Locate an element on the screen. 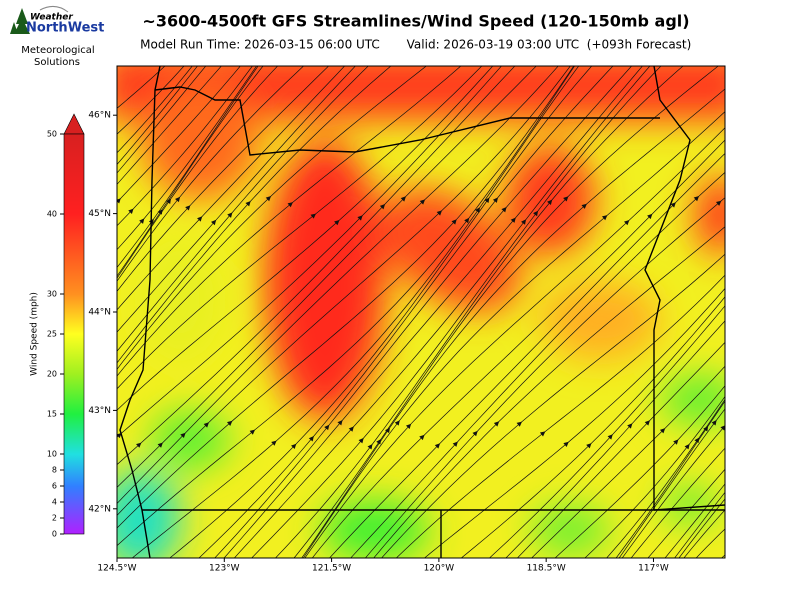 The image size is (800, 600). colorbar-tick-label: 25 is located at coordinates (52, 334).